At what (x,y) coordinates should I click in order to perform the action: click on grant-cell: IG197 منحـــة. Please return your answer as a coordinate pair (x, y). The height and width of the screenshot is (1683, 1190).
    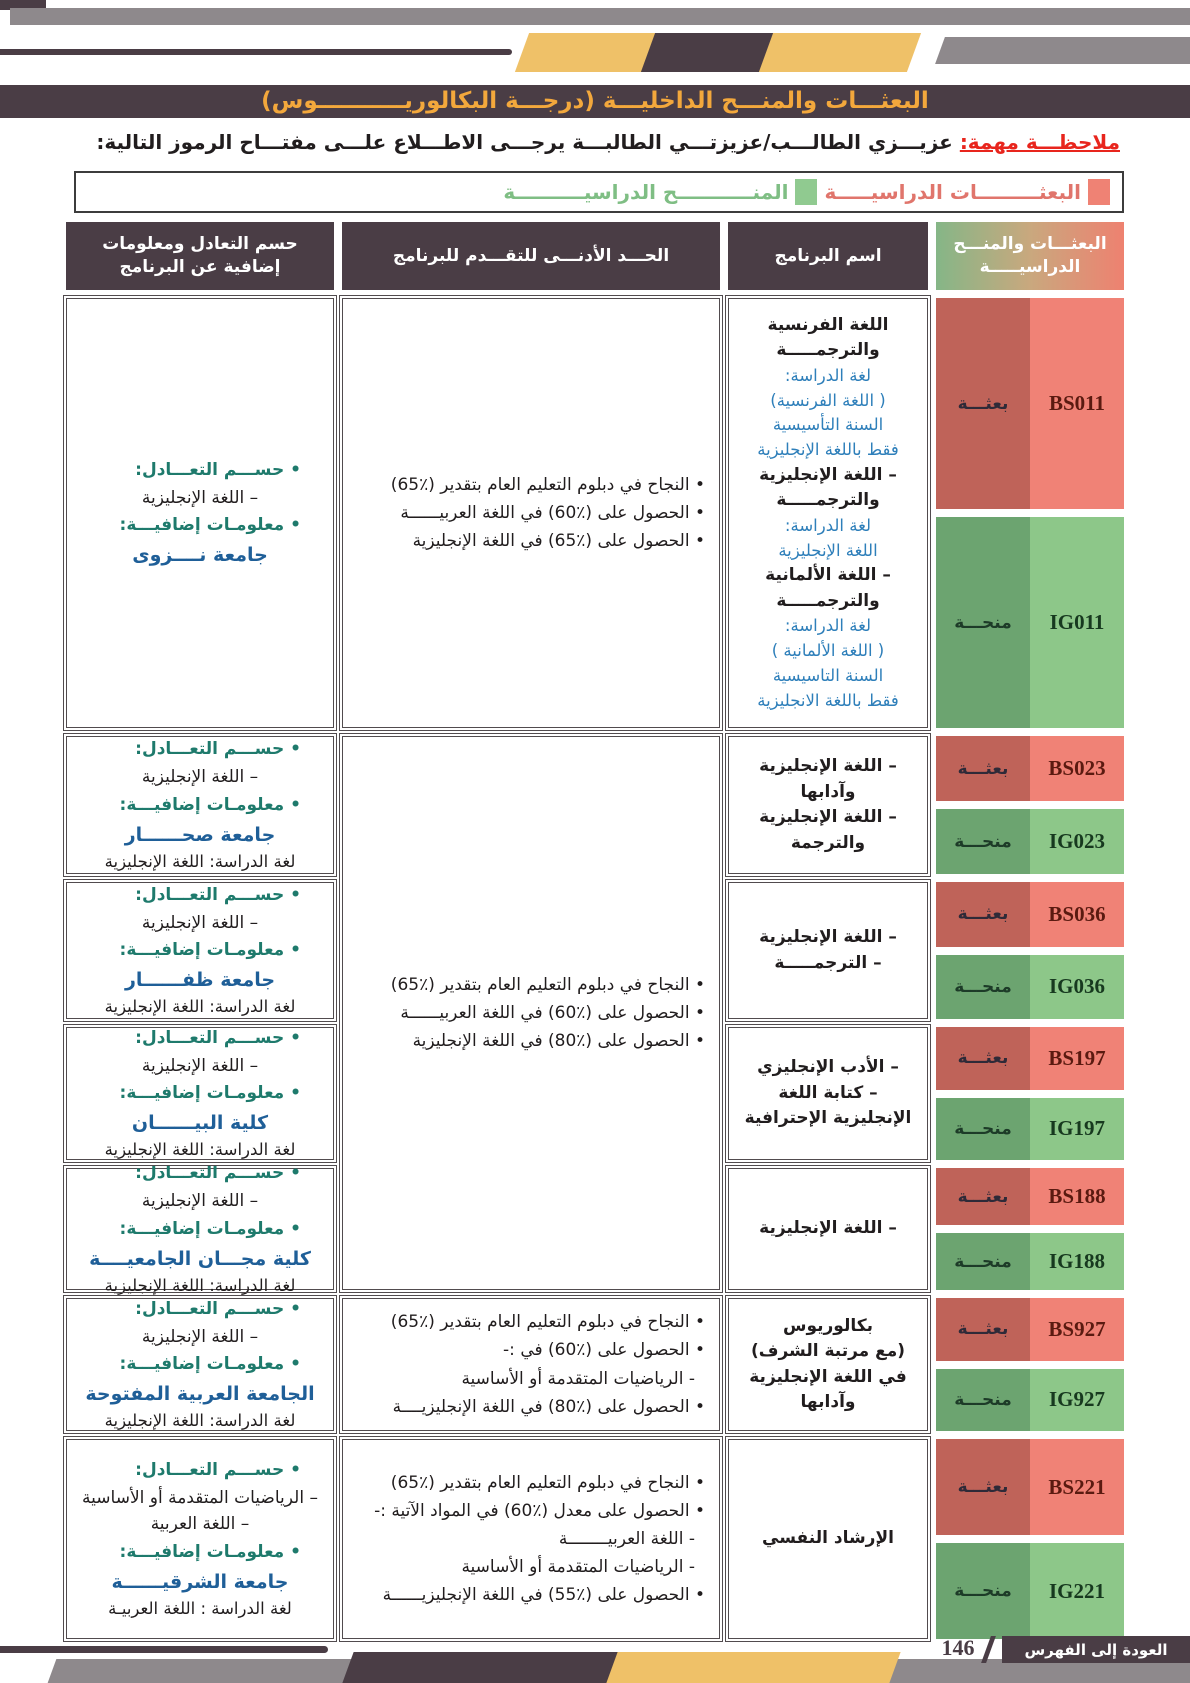
    Looking at the image, I should click on (1030, 1128).